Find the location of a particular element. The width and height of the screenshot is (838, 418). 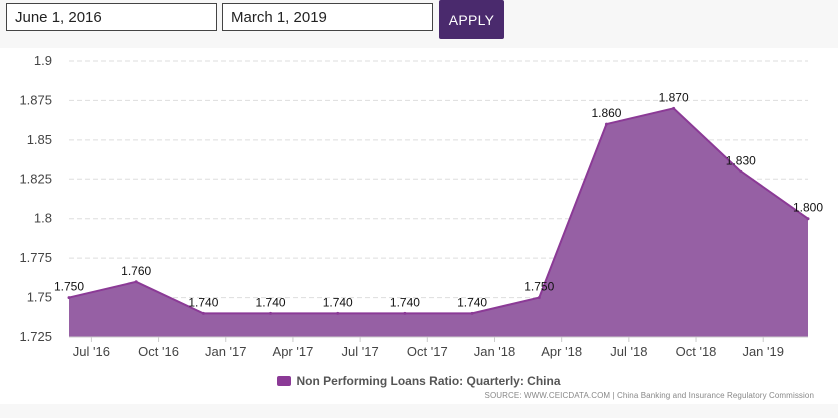

y-tick-label: 1.8 is located at coordinates (43, 218).